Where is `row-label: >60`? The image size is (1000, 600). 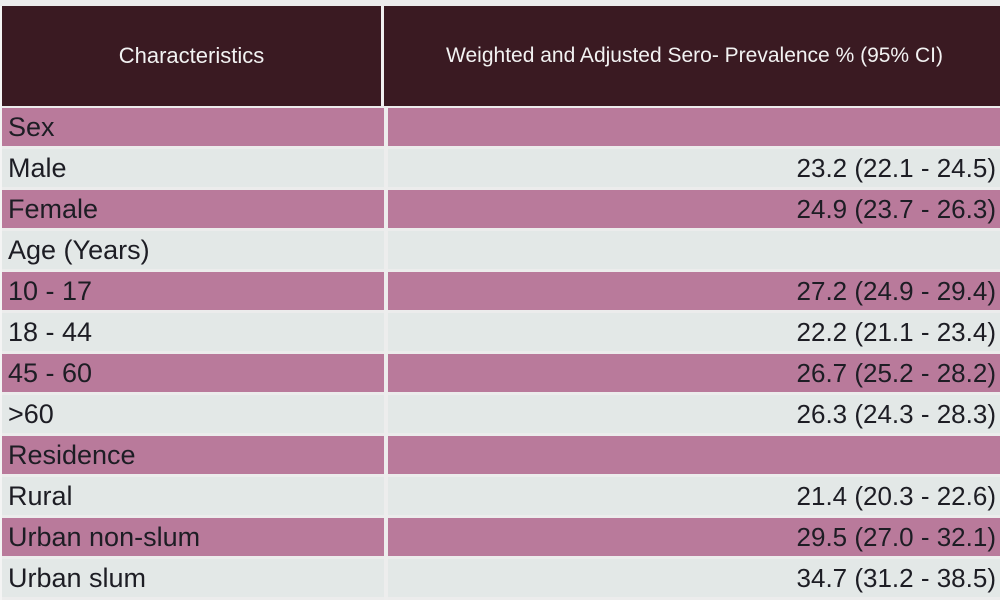 row-label: >60 is located at coordinates (193, 414).